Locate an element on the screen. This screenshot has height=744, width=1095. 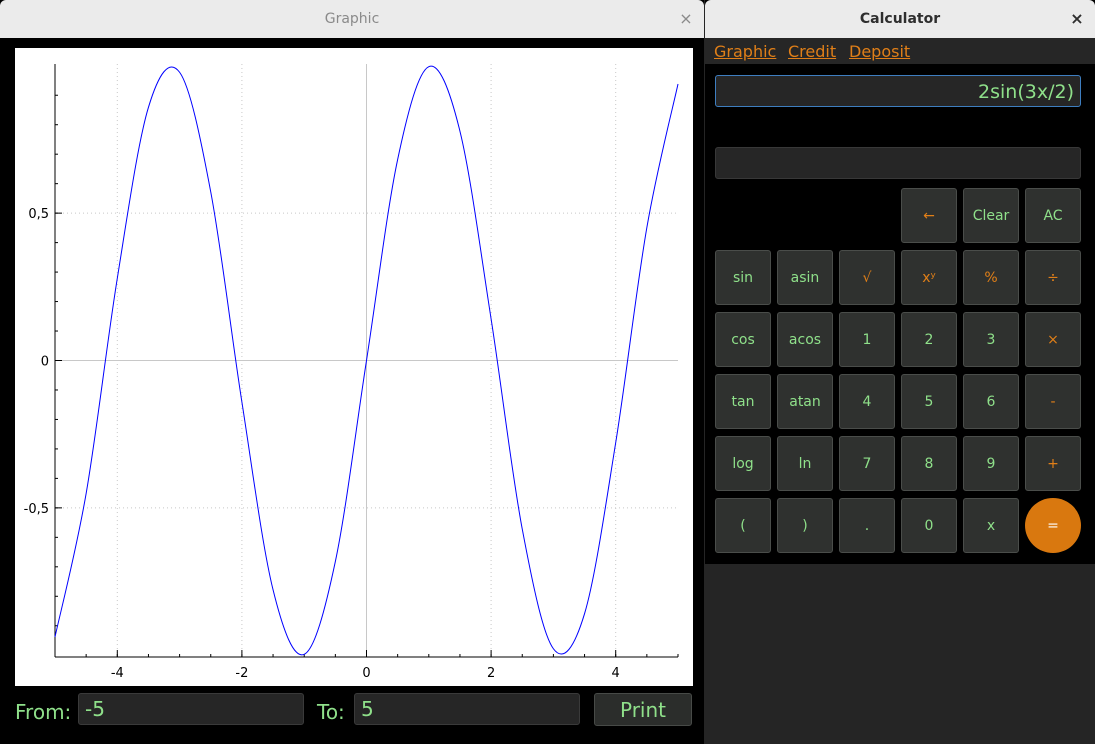
from-input is located at coordinates (191, 709).